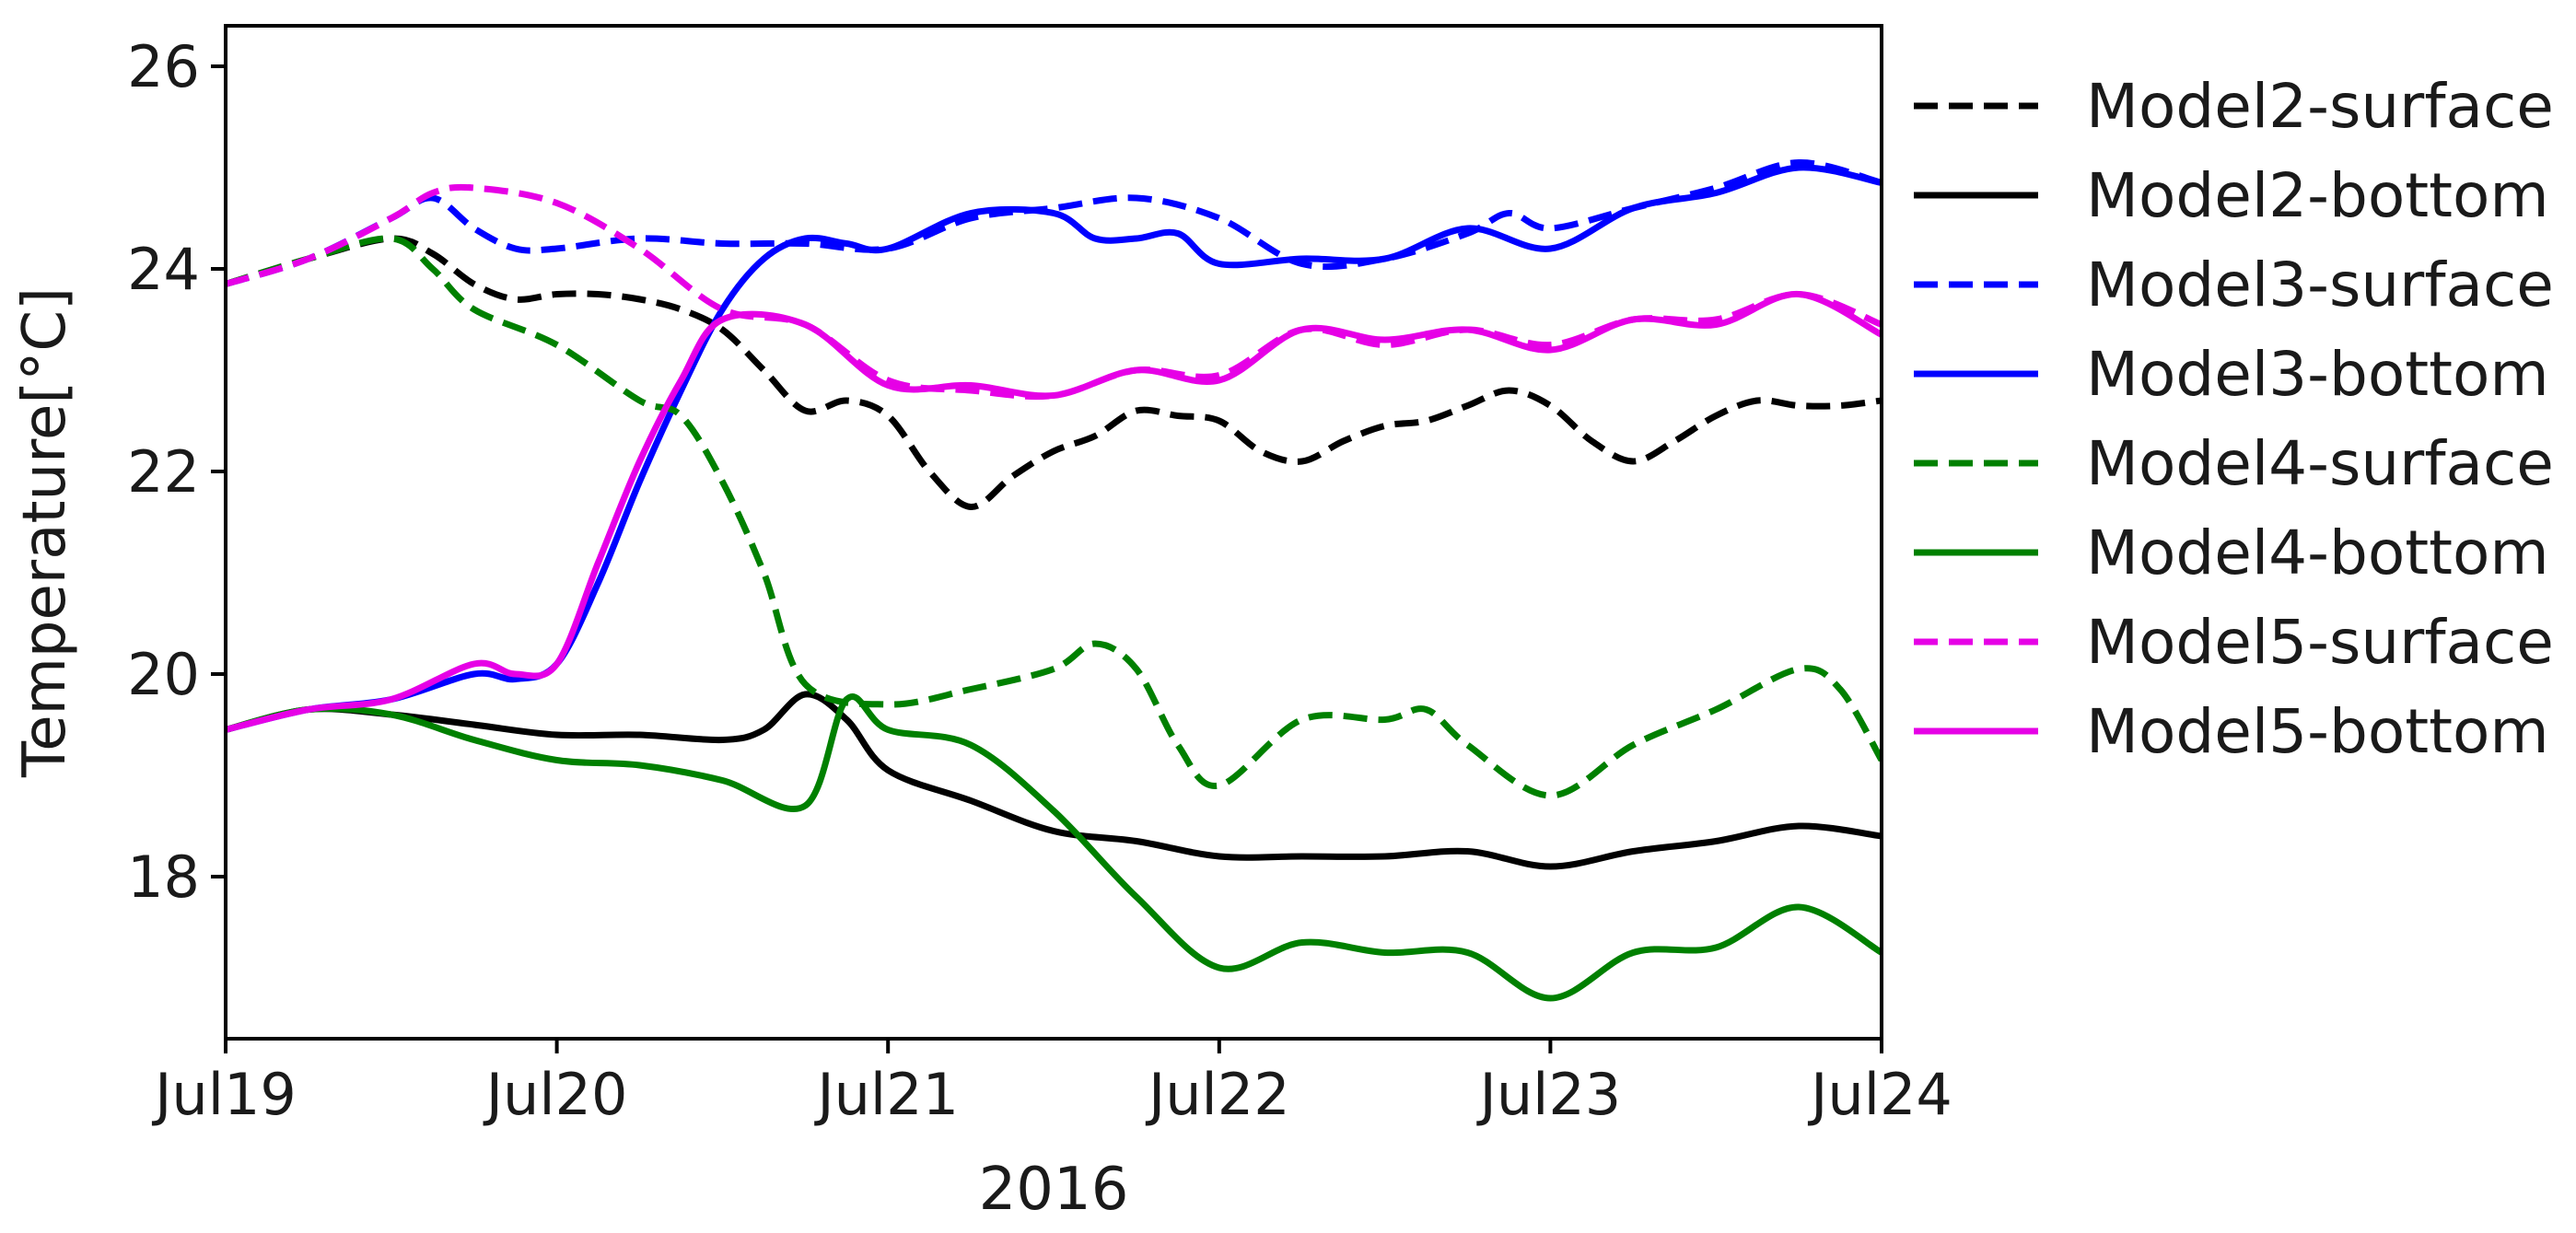 The height and width of the screenshot is (1233, 2576). I want to click on x-tick-label: Jul24, so click(1880, 1094).